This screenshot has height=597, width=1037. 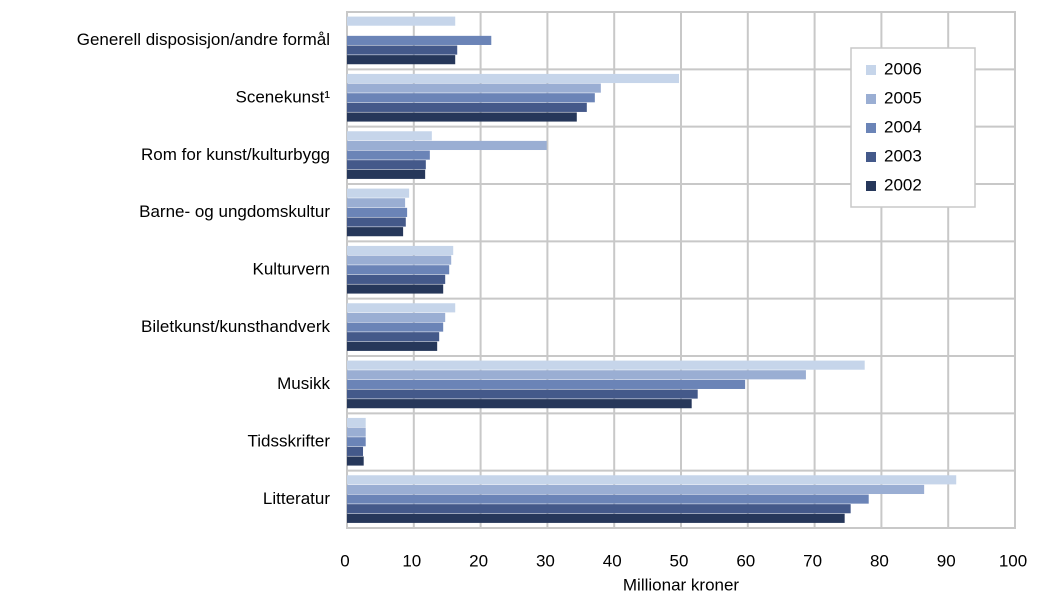 What do you see at coordinates (235, 326) in the screenshot?
I see `y-tick-label: Biletkunst/kunsthandverk` at bounding box center [235, 326].